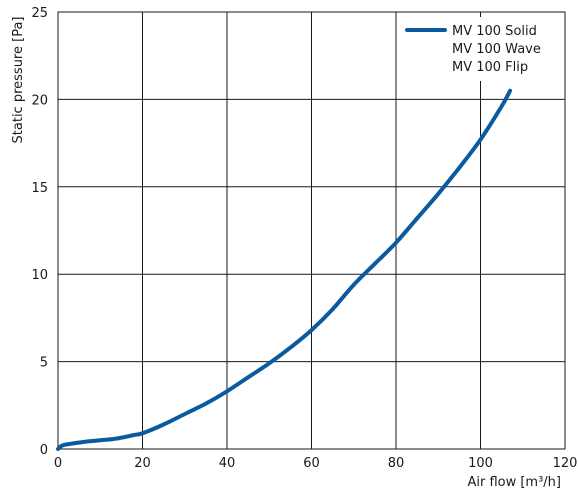 The image size is (578, 494). I want to click on x-tick-label: 80, so click(396, 463).